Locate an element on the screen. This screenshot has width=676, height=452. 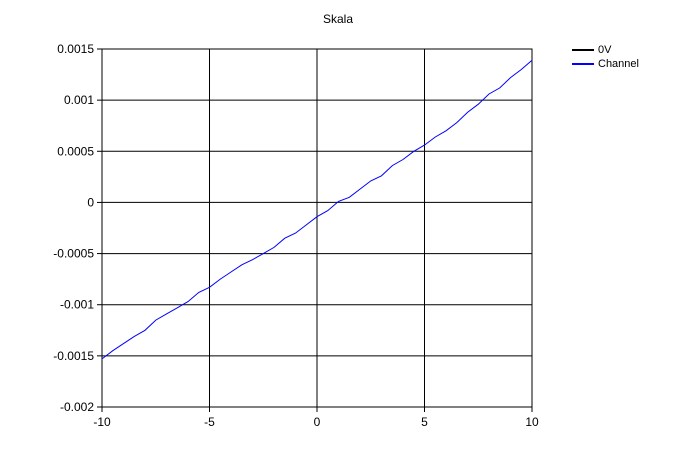
x-tick-label: -10 is located at coordinates (102, 422).